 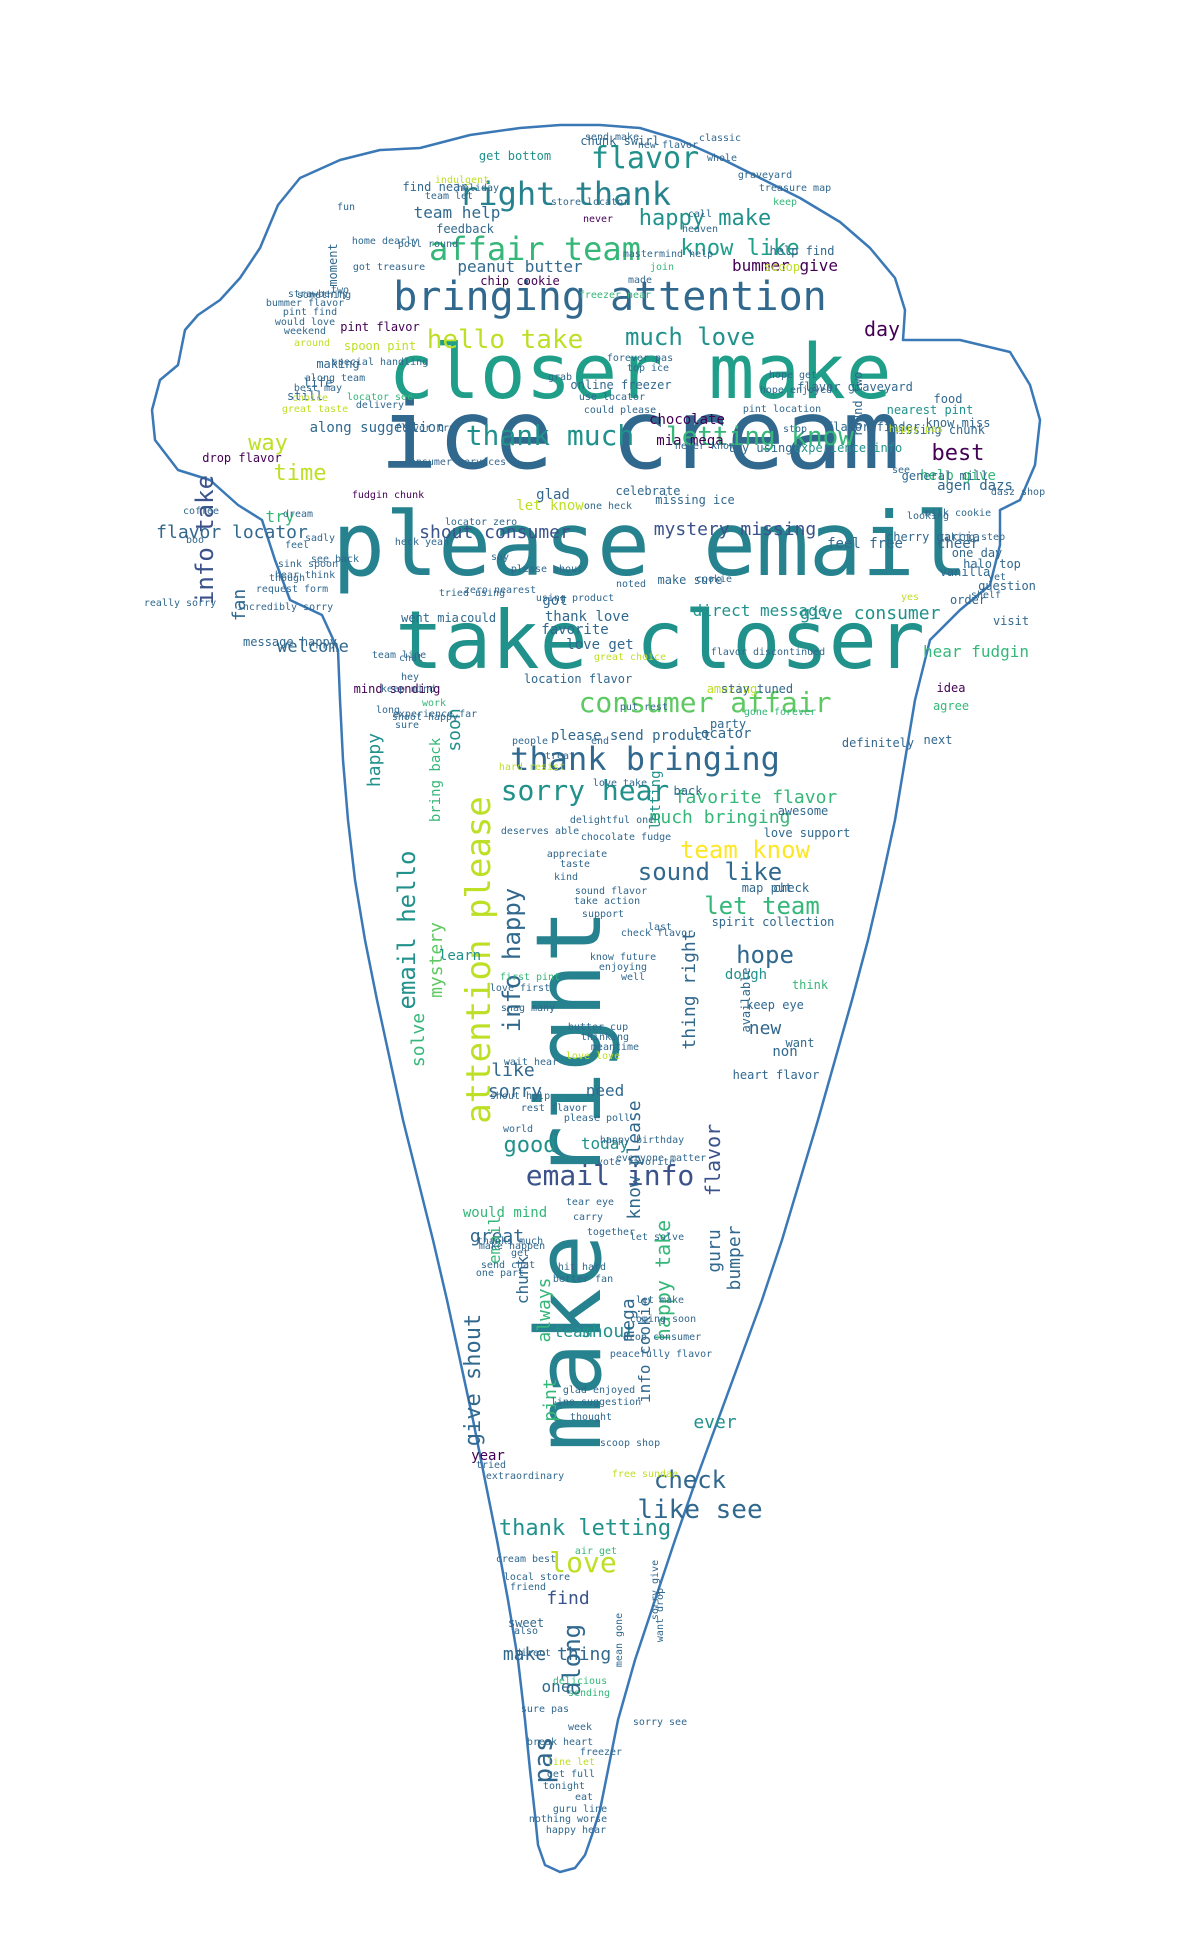 I want to click on word-scoop-shop: scoop shop, so click(x=630, y=1443).